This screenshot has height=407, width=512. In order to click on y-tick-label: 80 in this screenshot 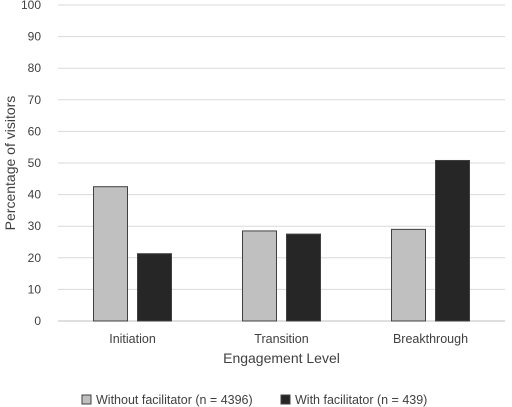, I will do `click(35, 68)`.